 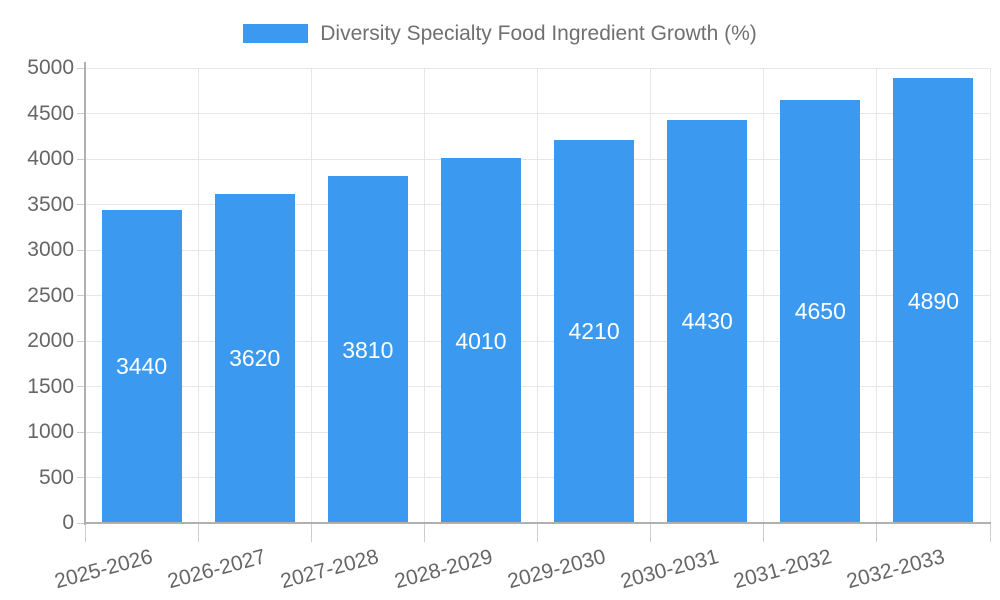 I want to click on y-axis-line, so click(x=85, y=293).